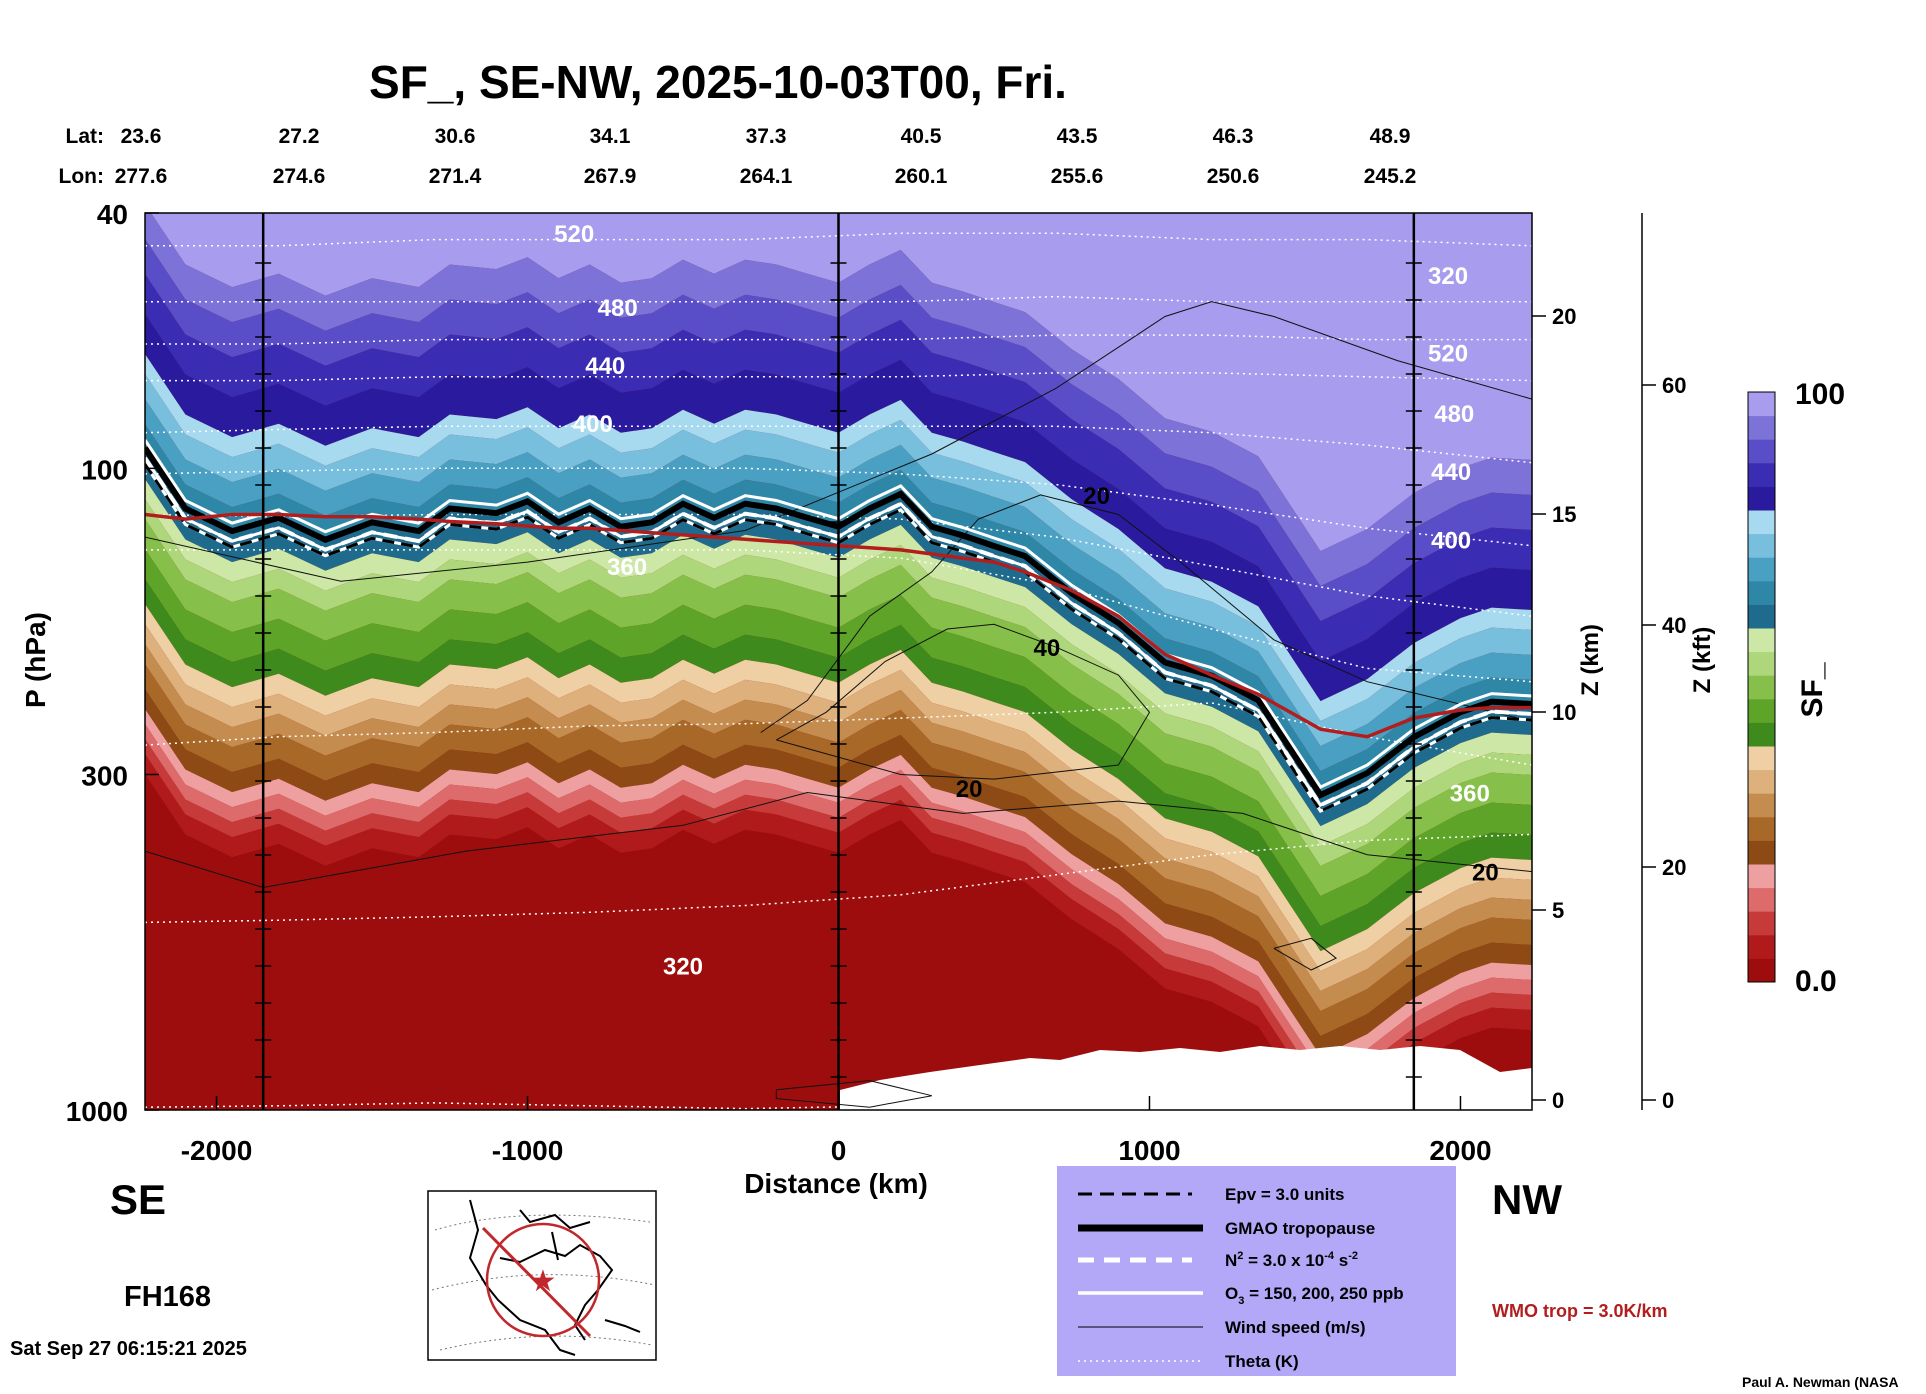 Image resolution: width=1926 pixels, height=1394 pixels. What do you see at coordinates (1285, 1194) in the screenshot?
I see `legend-epv-label: Epv = 3.0 units` at bounding box center [1285, 1194].